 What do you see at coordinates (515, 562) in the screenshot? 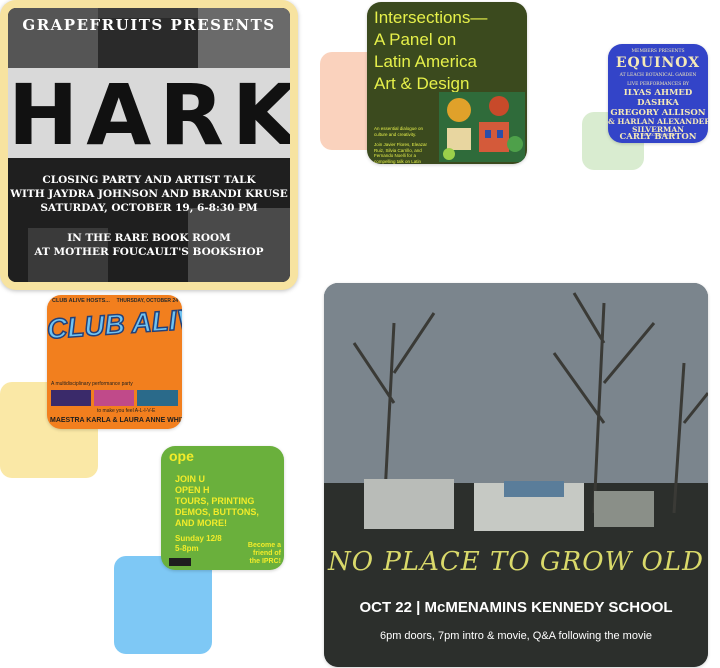
I see `no-place-title: NO PLACE TO GROW OLD` at bounding box center [515, 562].